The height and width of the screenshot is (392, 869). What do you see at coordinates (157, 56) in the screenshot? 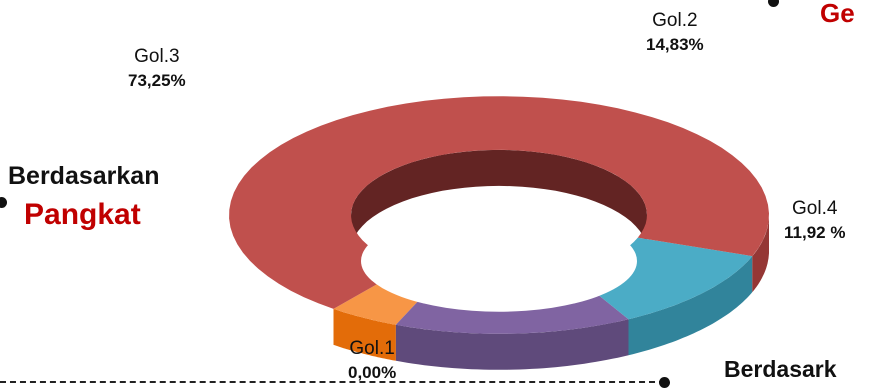
I see `gol-3-name: Gol.3` at bounding box center [157, 56].